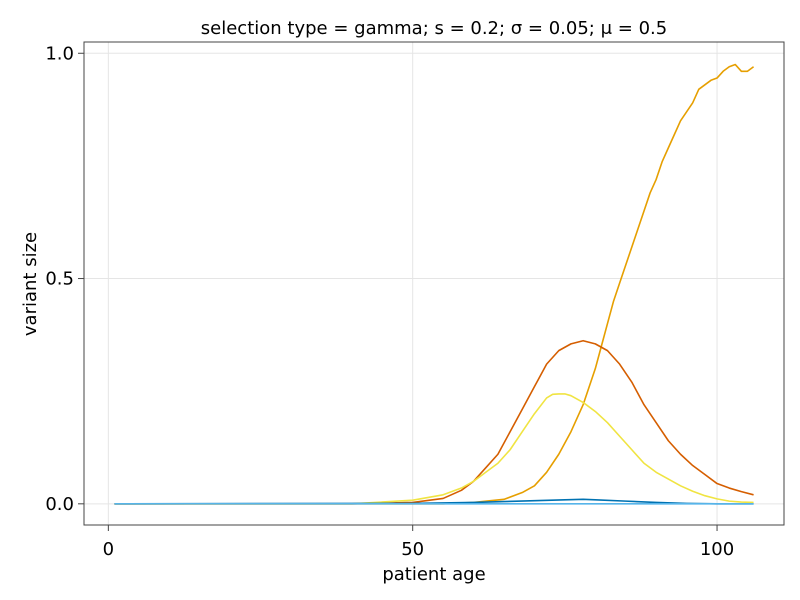 Image resolution: width=800 pixels, height=600 pixels. Describe the element at coordinates (59, 279) in the screenshot. I see `y-tick-label: 0.5` at that location.